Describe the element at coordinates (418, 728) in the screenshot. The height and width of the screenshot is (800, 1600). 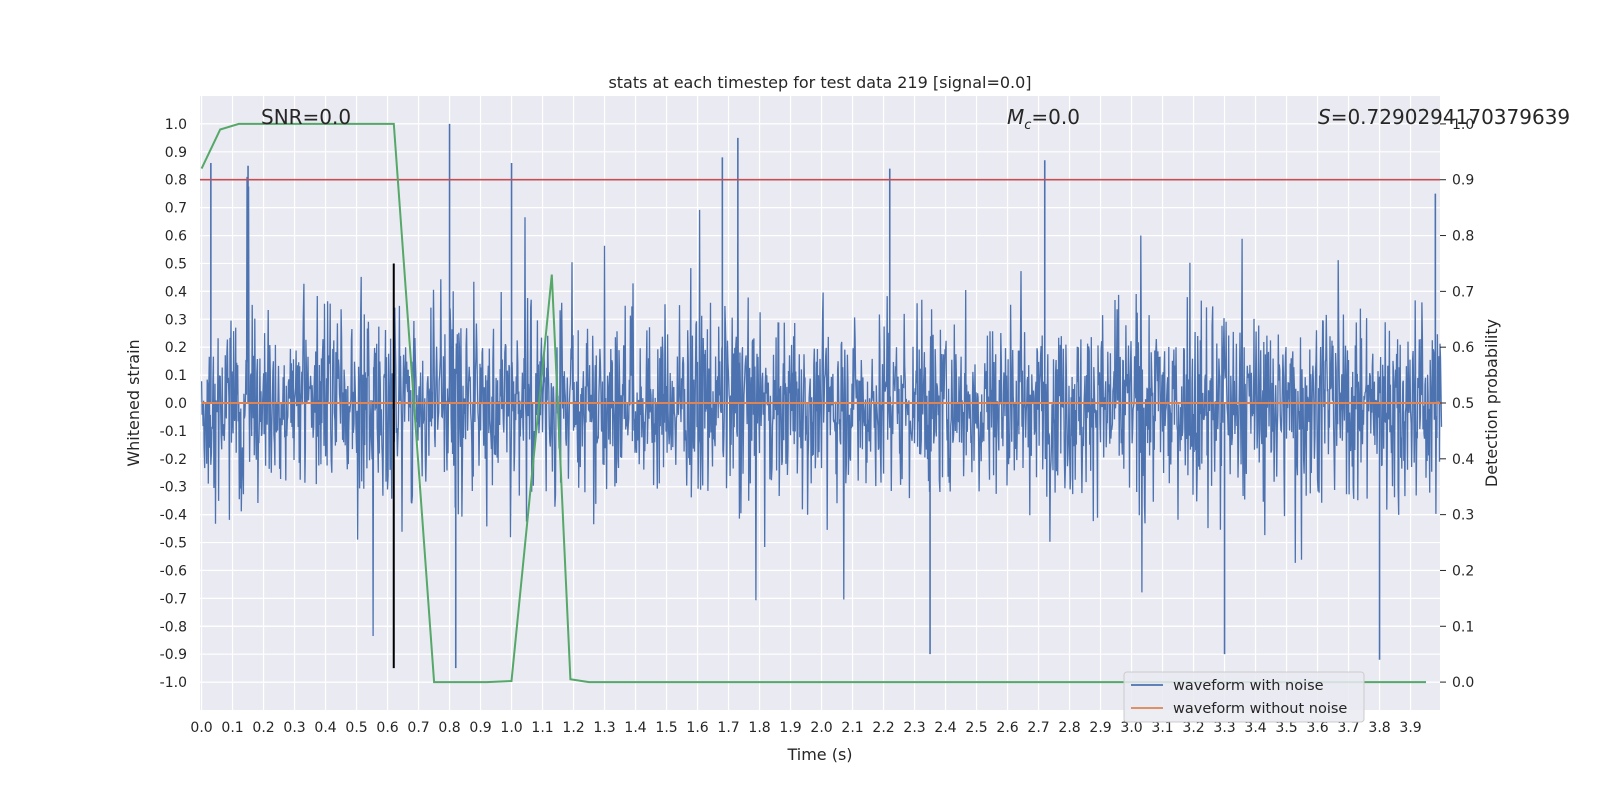
I see `x-tick-label: 0.7` at that location.